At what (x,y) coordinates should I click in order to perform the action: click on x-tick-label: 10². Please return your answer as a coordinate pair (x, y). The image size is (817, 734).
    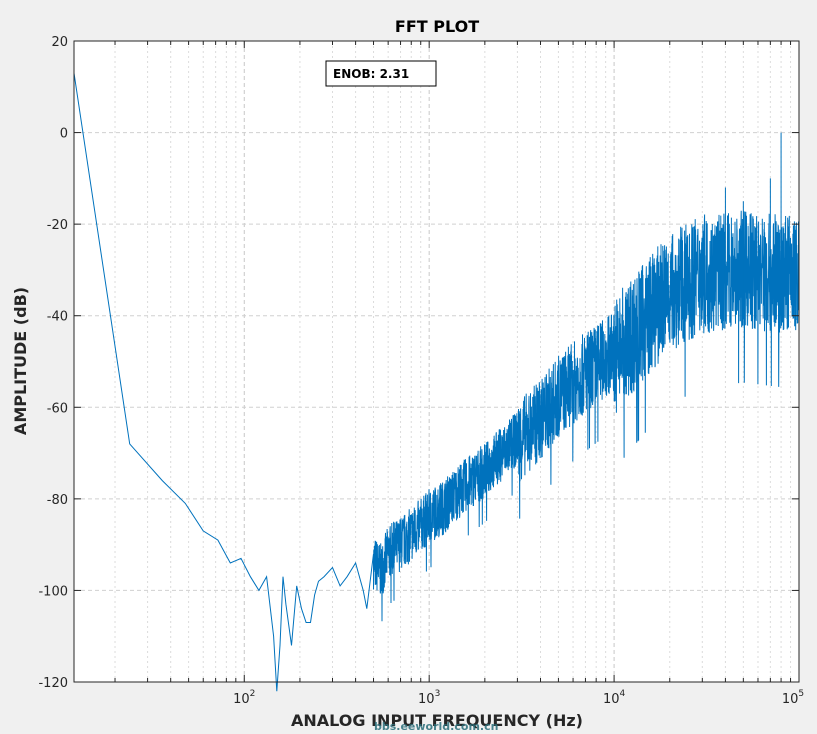
    Looking at the image, I should click on (244, 698).